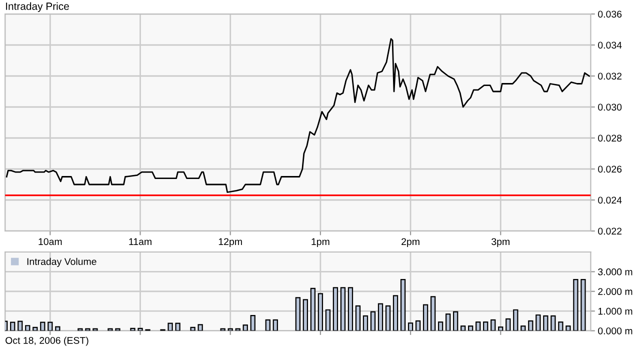  I want to click on y-tick-label: 0.026, so click(610, 169).